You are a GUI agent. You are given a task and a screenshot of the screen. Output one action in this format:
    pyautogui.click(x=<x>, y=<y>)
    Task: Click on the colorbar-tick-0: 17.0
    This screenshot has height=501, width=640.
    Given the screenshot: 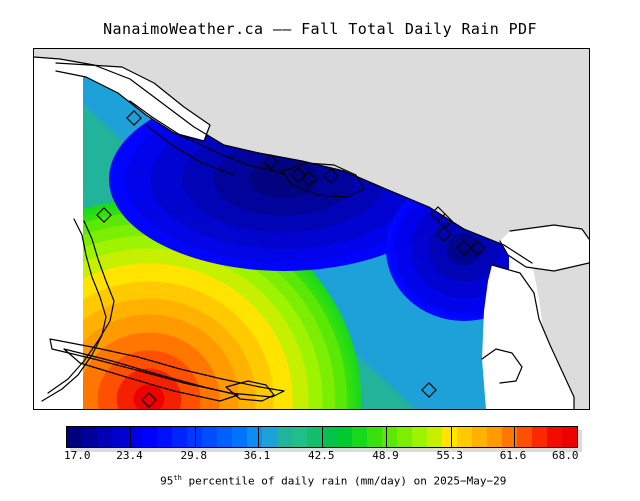 What is the action you would take?
    pyautogui.click(x=77, y=455)
    